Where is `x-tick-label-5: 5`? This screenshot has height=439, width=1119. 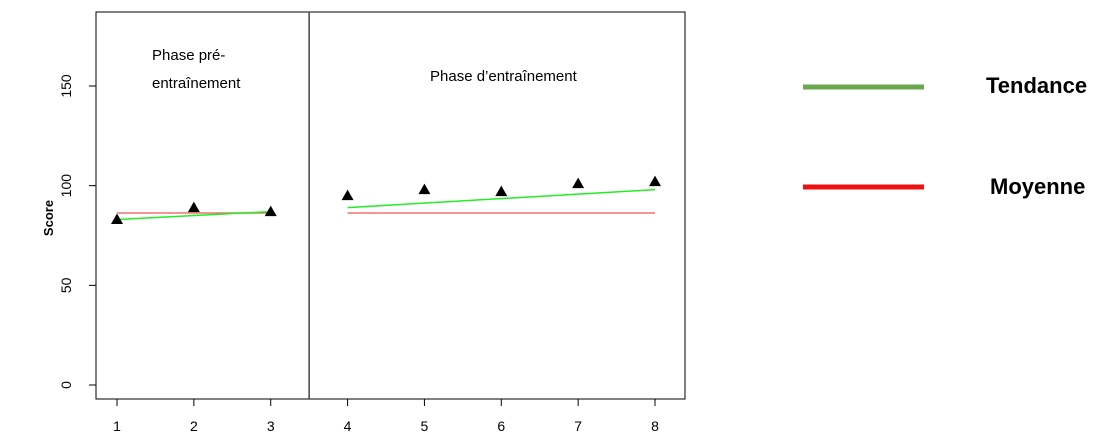 x-tick-label-5: 5 is located at coordinates (425, 426).